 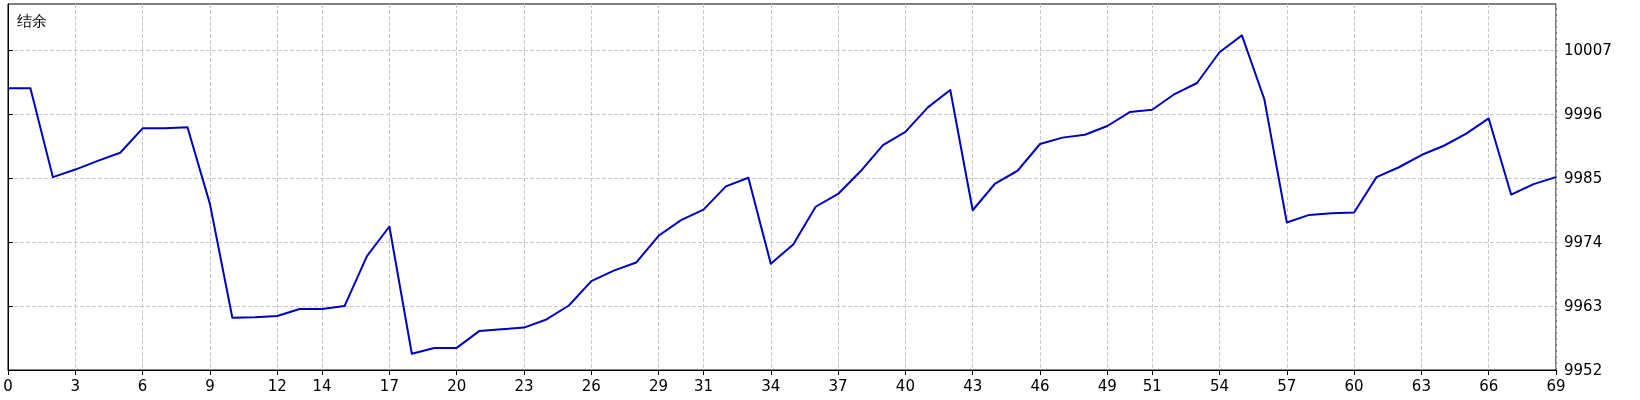 What do you see at coordinates (1219, 385) in the screenshot?
I see `x-tick-label: 54` at bounding box center [1219, 385].